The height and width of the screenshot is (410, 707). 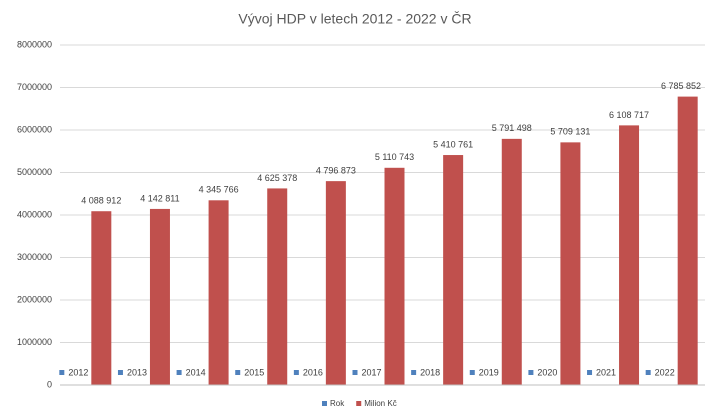 What do you see at coordinates (489, 372) in the screenshot?
I see `data-label: 2019` at bounding box center [489, 372].